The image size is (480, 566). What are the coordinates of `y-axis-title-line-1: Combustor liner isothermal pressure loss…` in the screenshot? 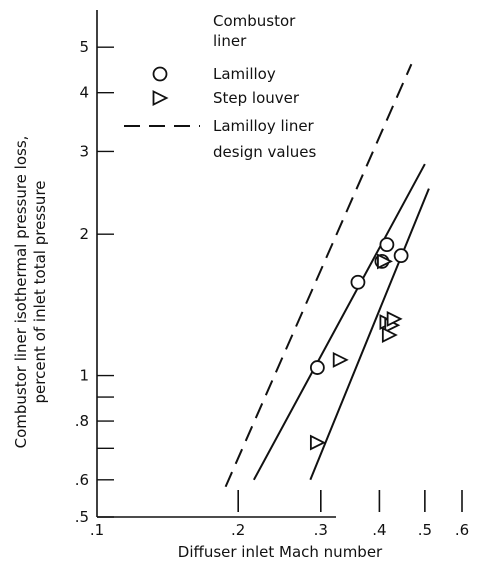 It's located at (21, 292).